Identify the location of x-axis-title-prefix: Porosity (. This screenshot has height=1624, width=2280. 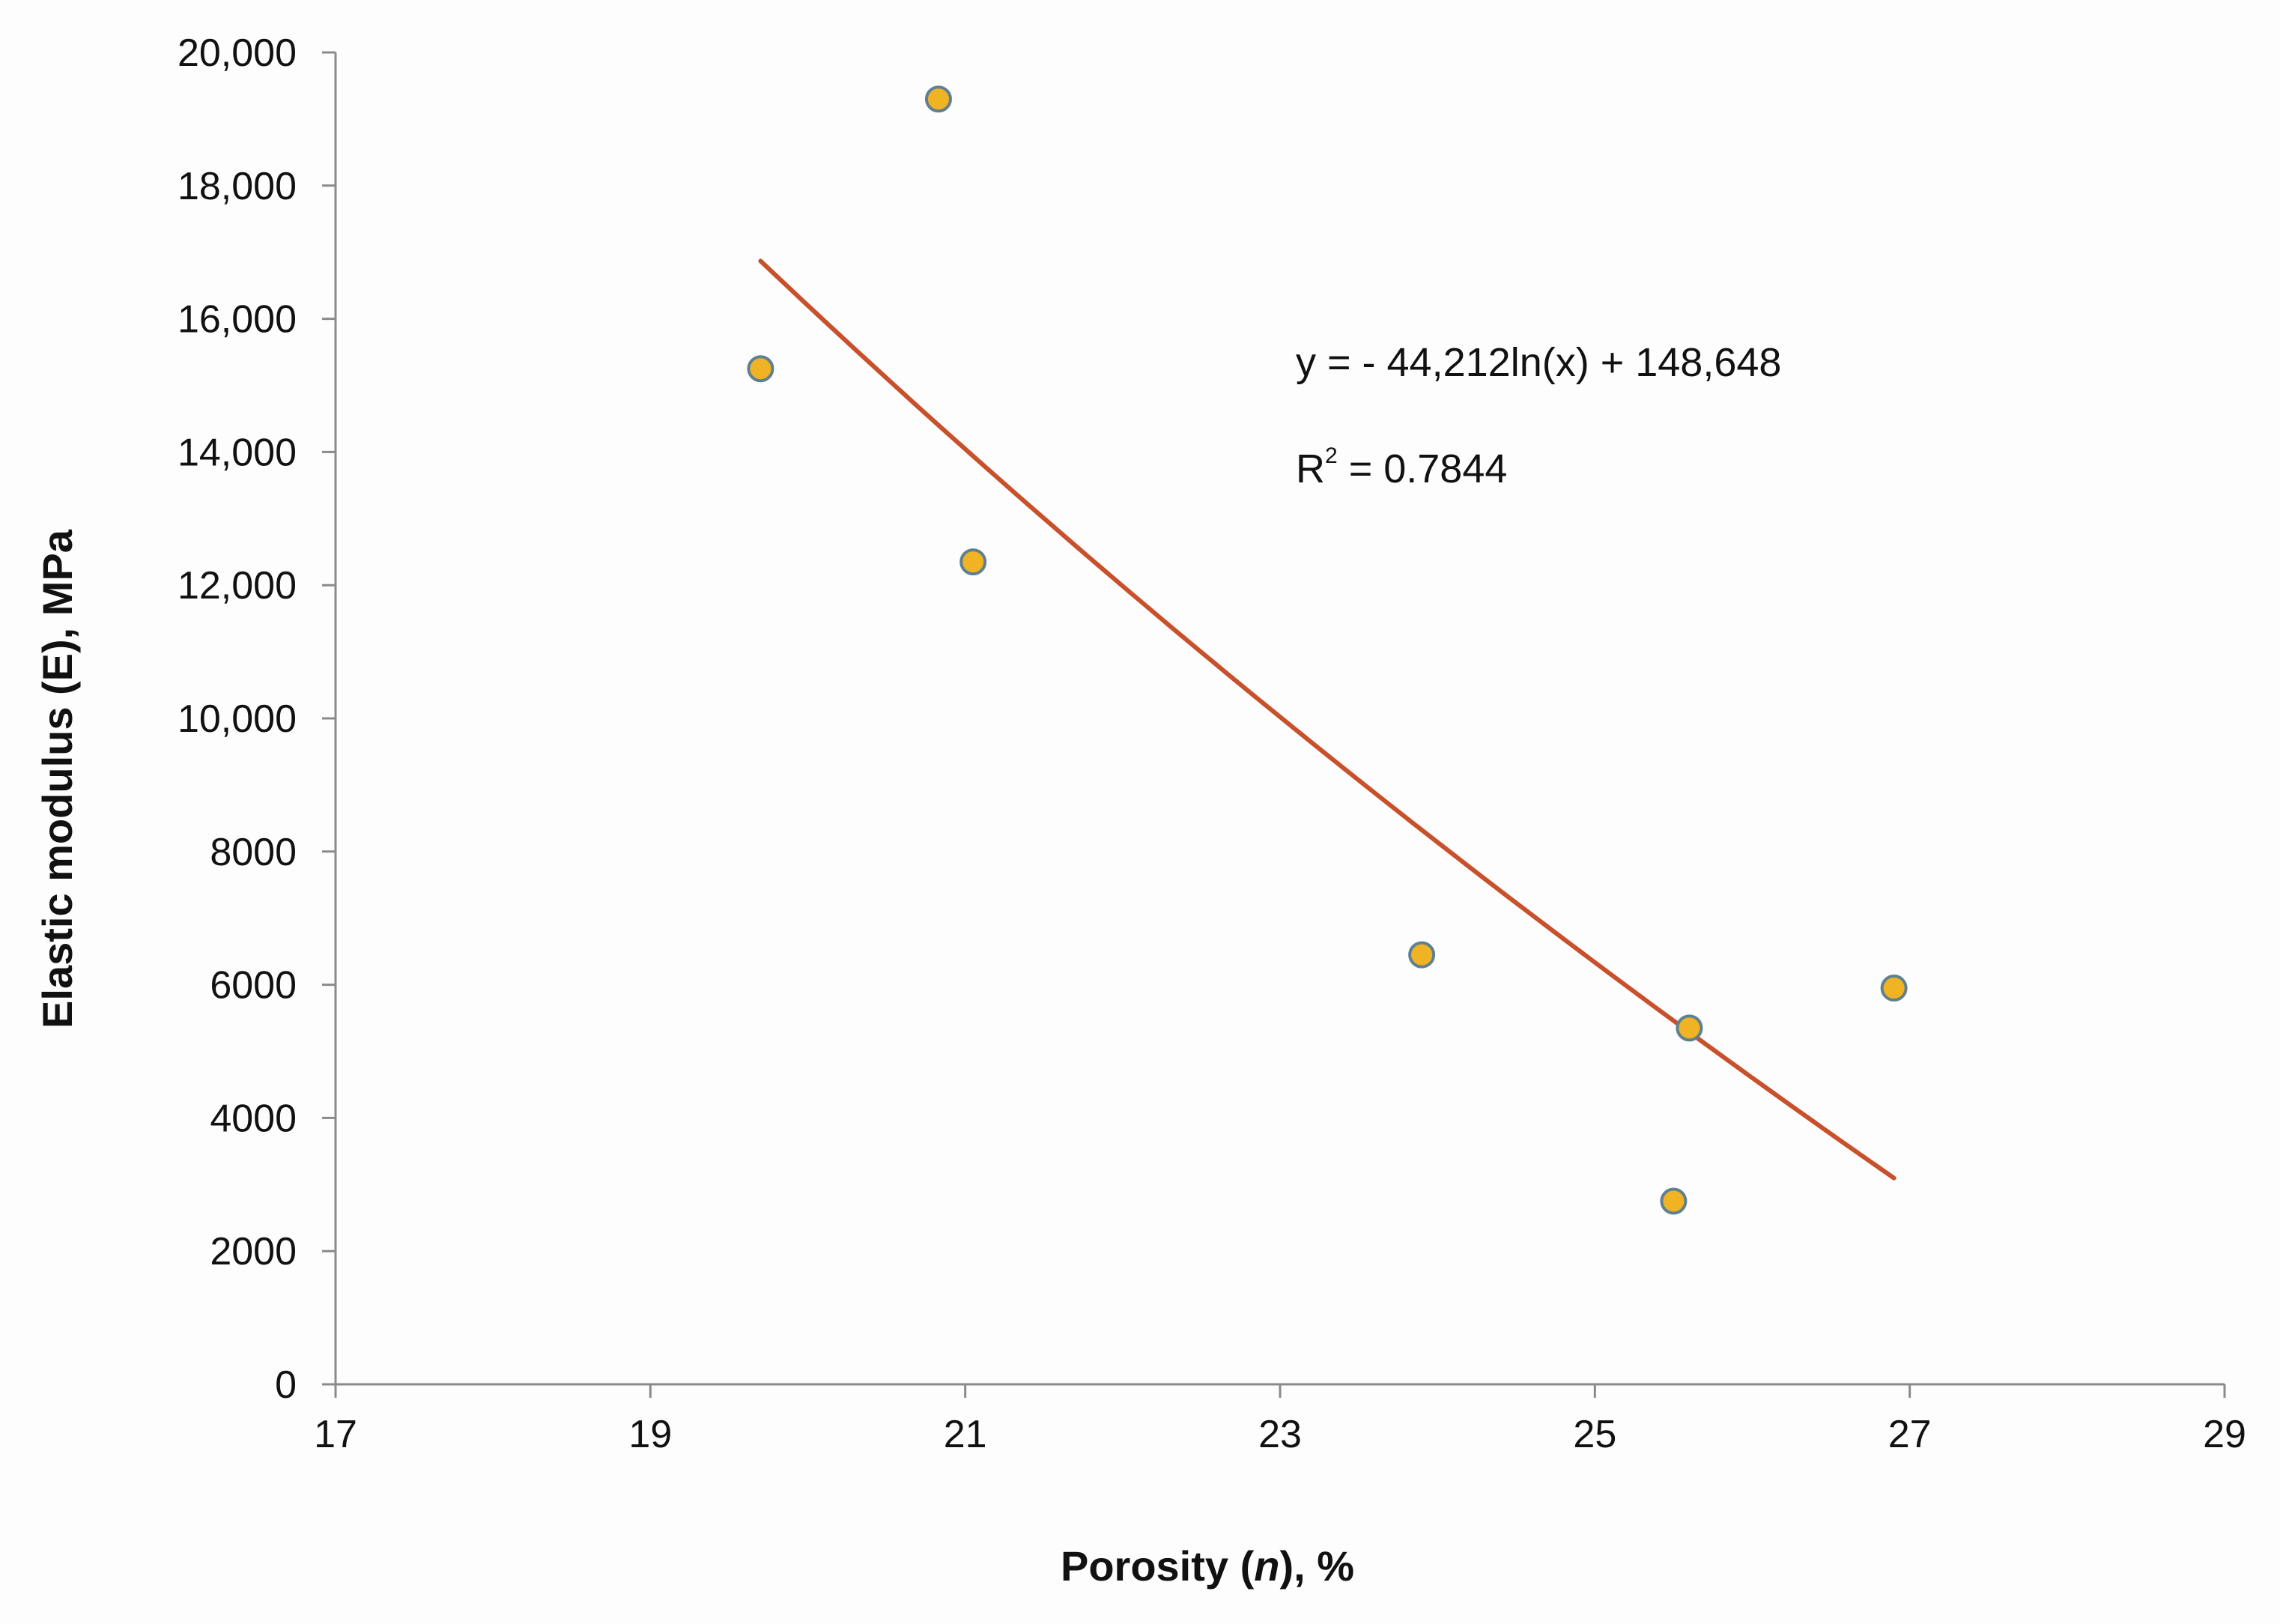
(1158, 1566).